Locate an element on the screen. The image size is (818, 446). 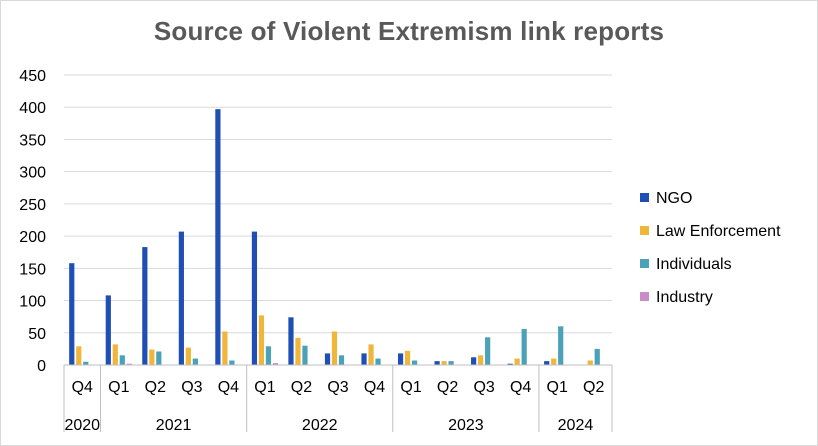
legend-label: Individuals is located at coordinates (694, 264).